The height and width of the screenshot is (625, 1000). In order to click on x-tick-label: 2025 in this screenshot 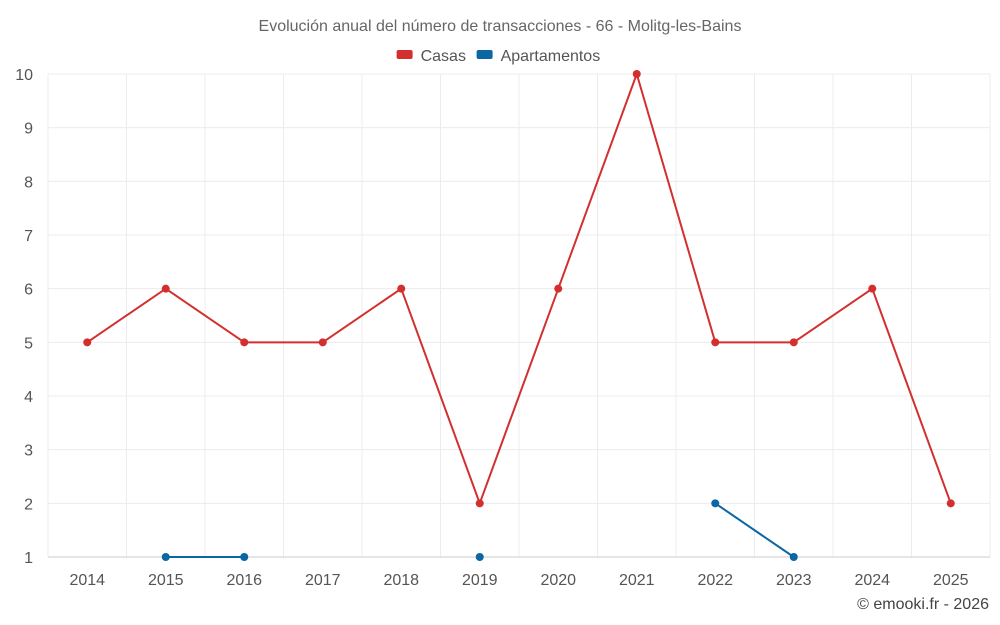, I will do `click(951, 580)`.